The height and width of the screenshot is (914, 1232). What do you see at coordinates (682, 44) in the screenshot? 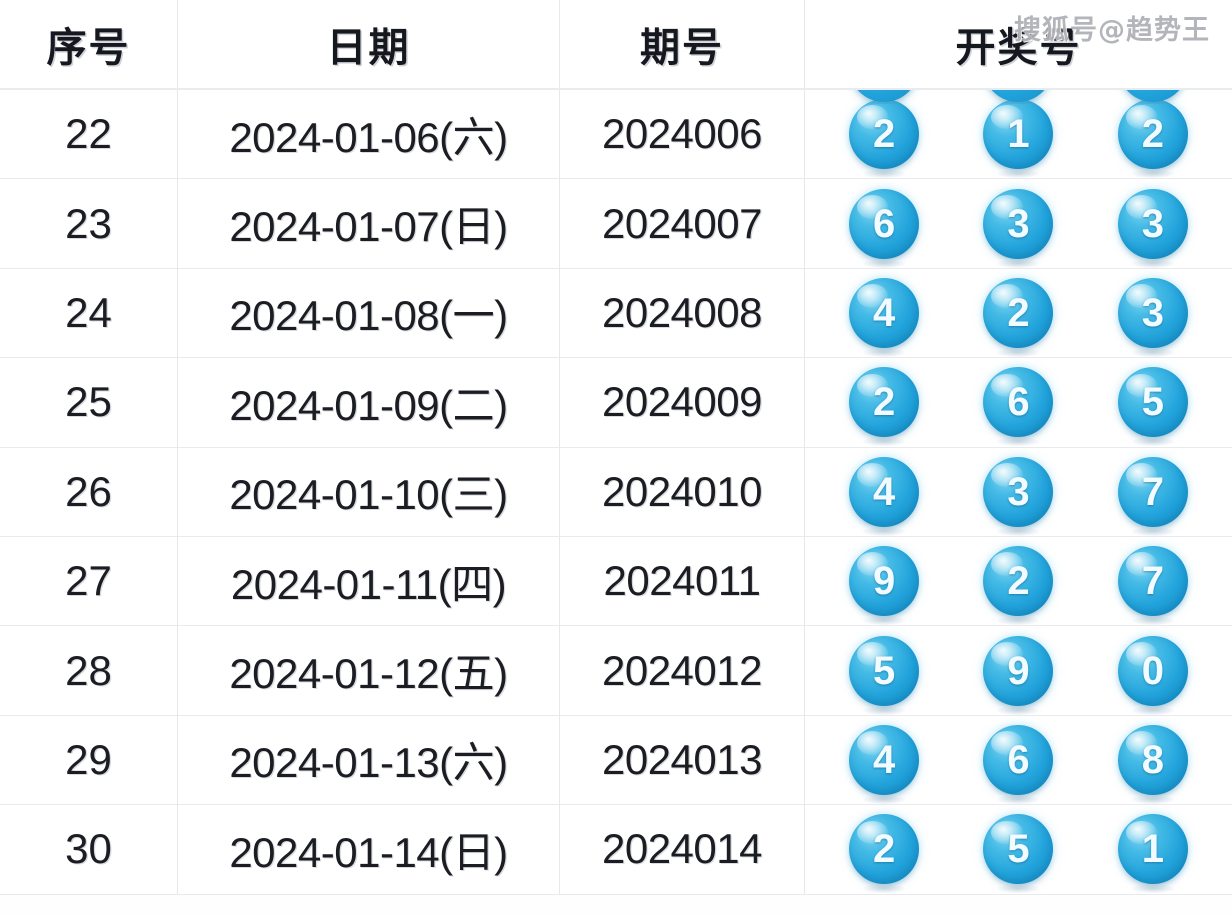
I see `column-header-issue: 期号` at bounding box center [682, 44].